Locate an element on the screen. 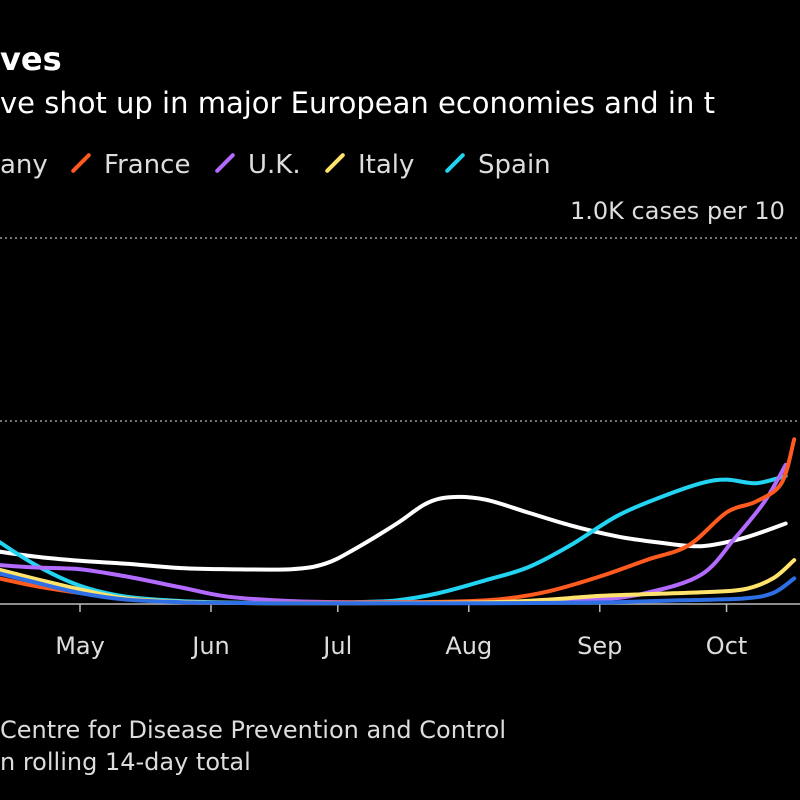  legend-item-spain: Spain is located at coordinates (496, 165).